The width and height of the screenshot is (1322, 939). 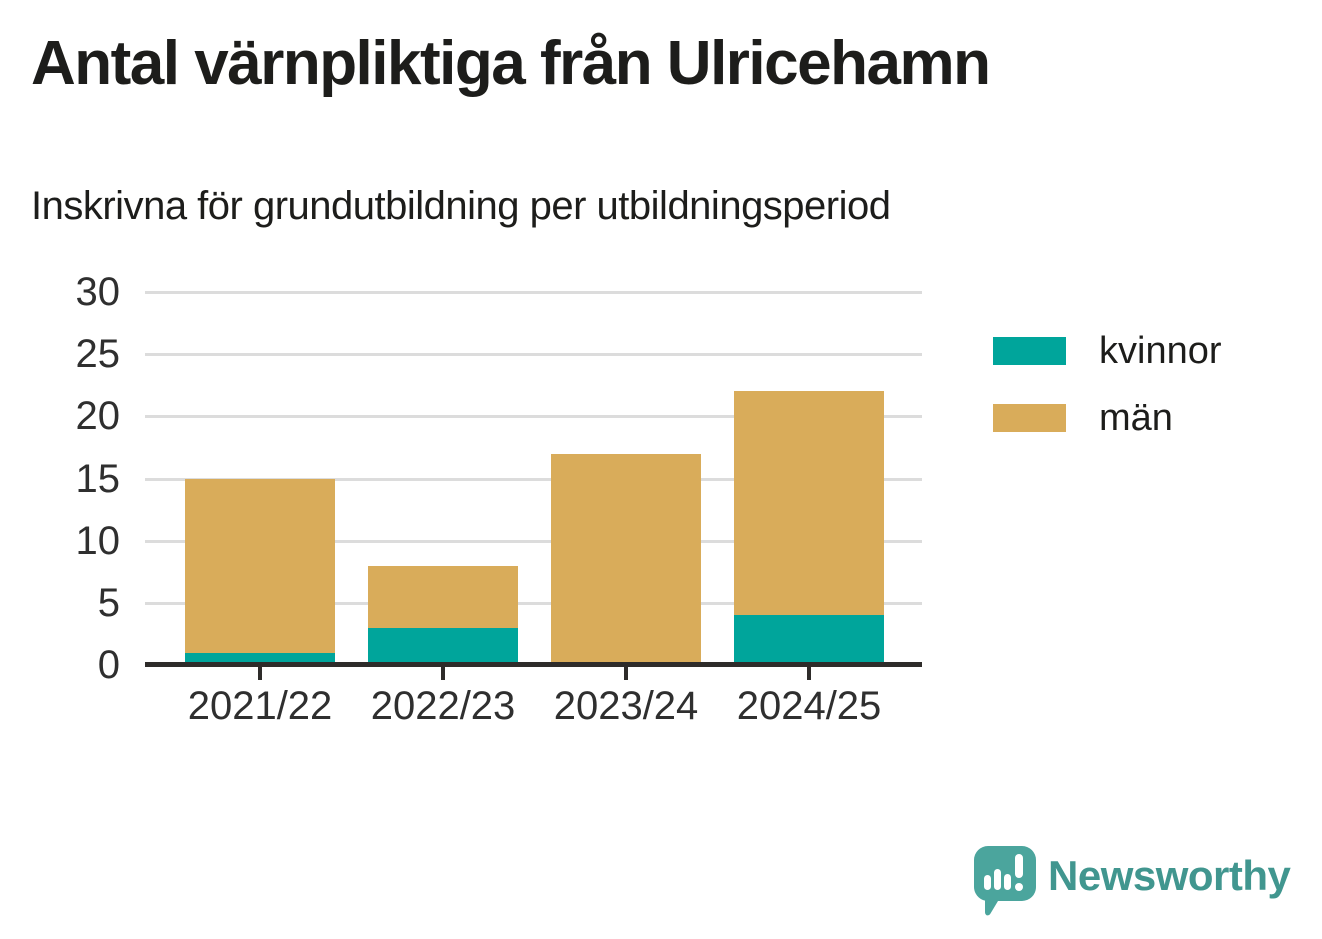 I want to click on chart-title: Antal värnpliktiga från Ulricehamn, so click(x=511, y=63).